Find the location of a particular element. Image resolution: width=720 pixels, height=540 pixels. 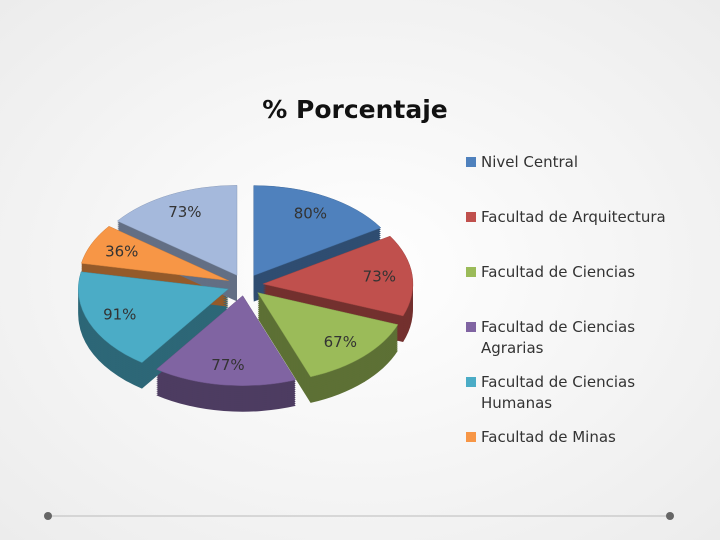

legend-item: Nivel Central is located at coordinates (566, 162).